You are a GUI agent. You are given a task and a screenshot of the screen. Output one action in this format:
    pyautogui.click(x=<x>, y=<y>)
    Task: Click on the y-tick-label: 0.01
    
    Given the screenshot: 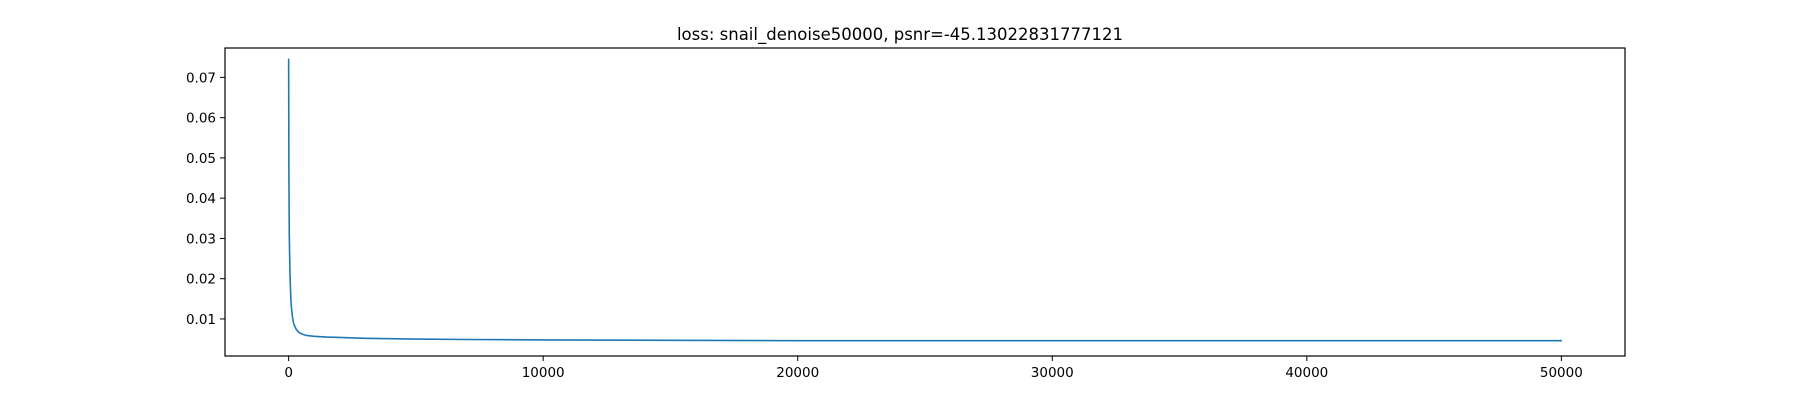 What is the action you would take?
    pyautogui.click(x=201, y=320)
    